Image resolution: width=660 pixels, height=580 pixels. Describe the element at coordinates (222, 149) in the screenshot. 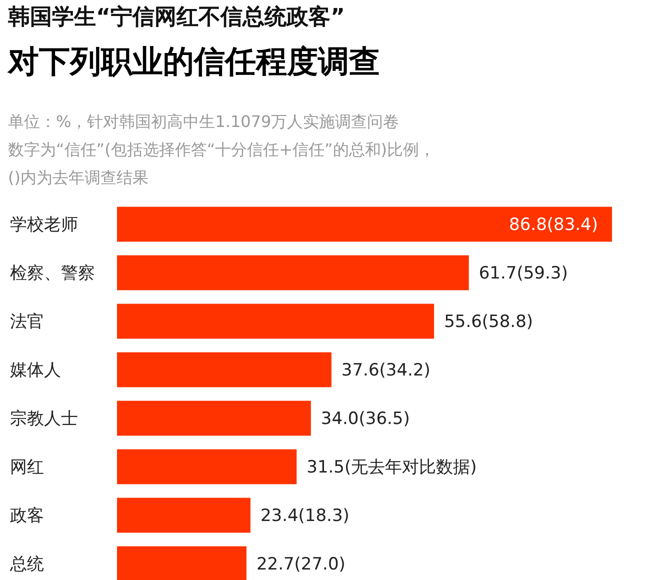

I see `text: 数字为“信任”(包括选择作答“十分信任+信任”的总和)比例，` at that location.